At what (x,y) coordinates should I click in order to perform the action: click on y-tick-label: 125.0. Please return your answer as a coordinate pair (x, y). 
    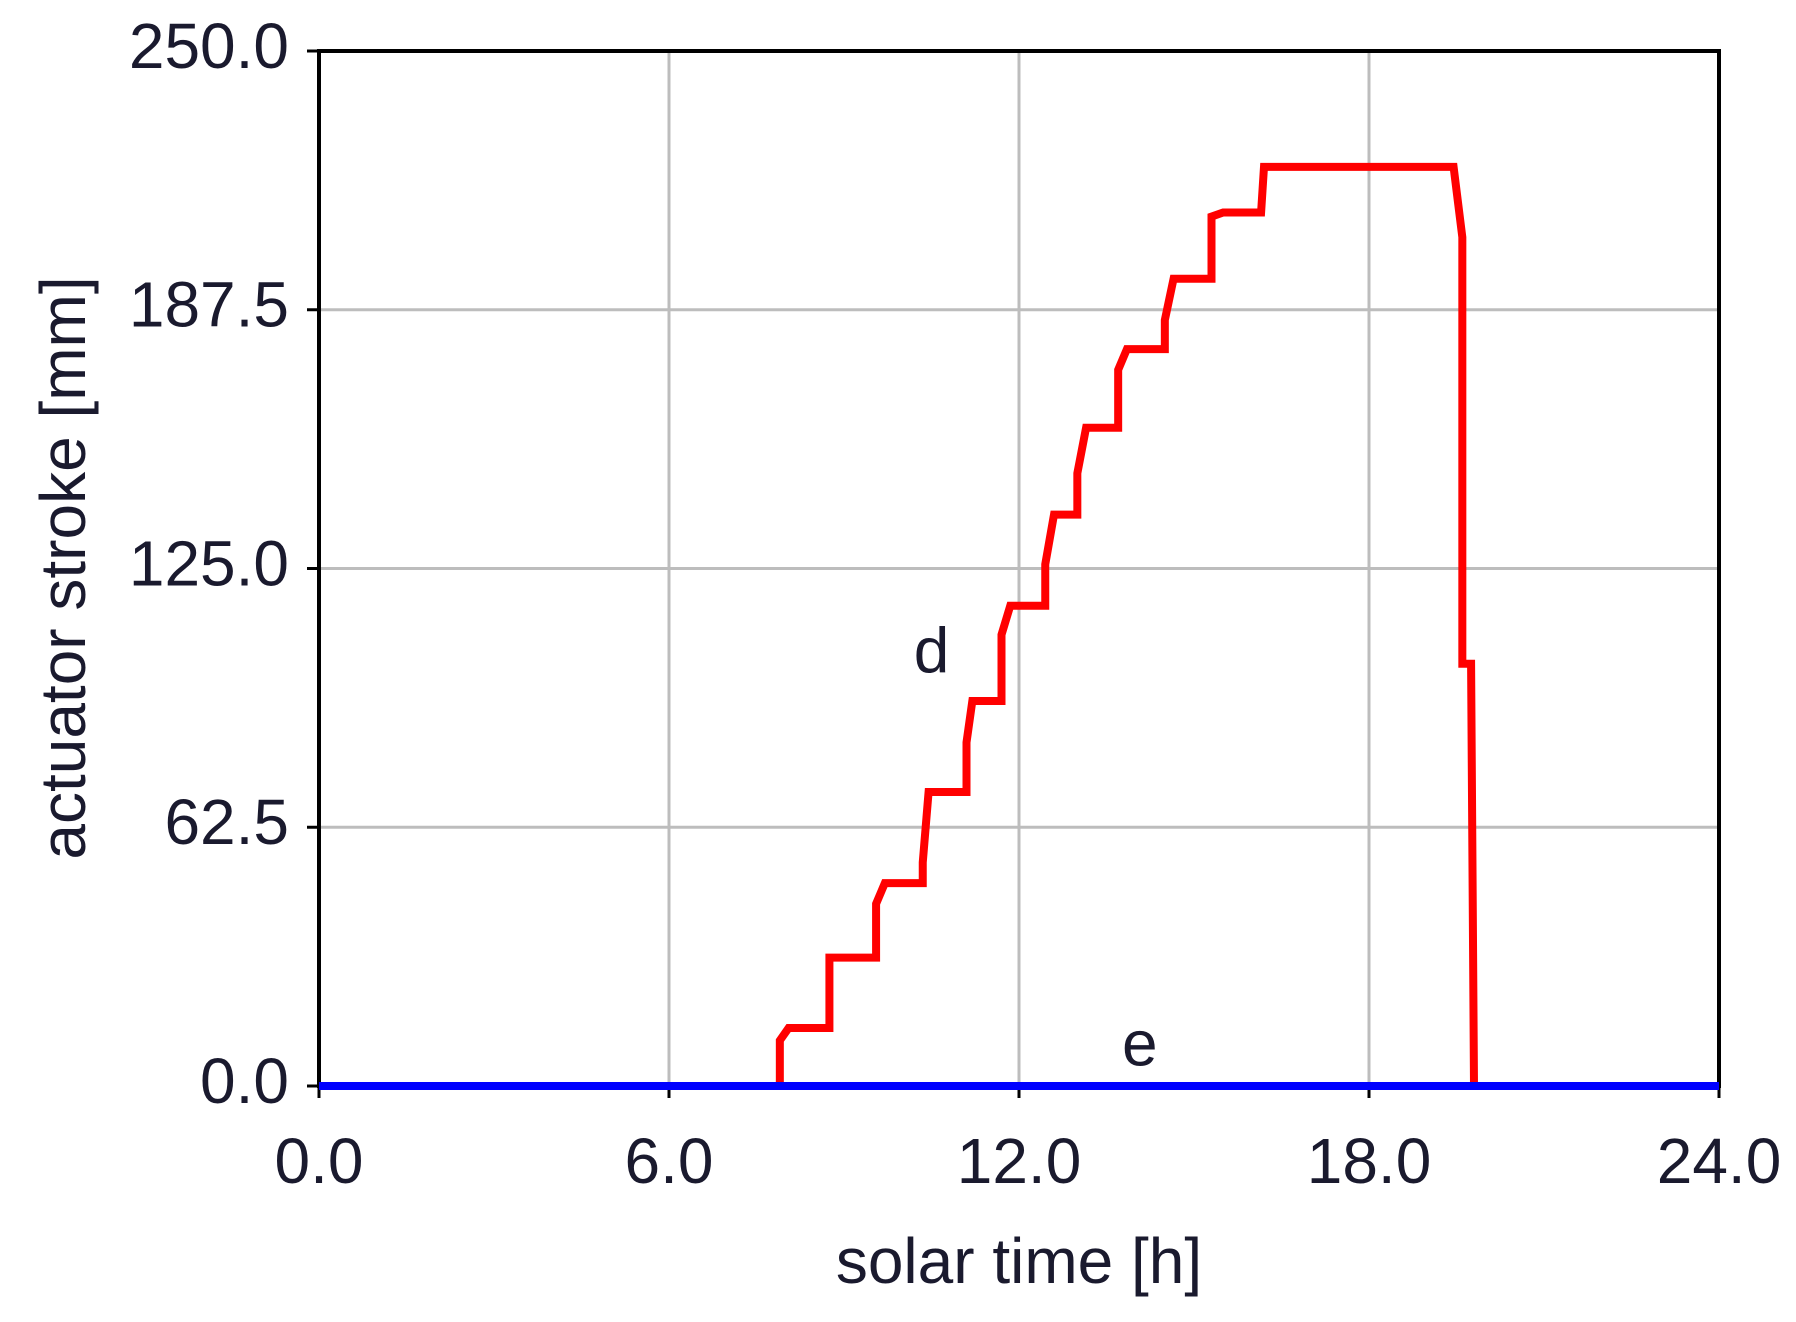
    Looking at the image, I should click on (209, 563).